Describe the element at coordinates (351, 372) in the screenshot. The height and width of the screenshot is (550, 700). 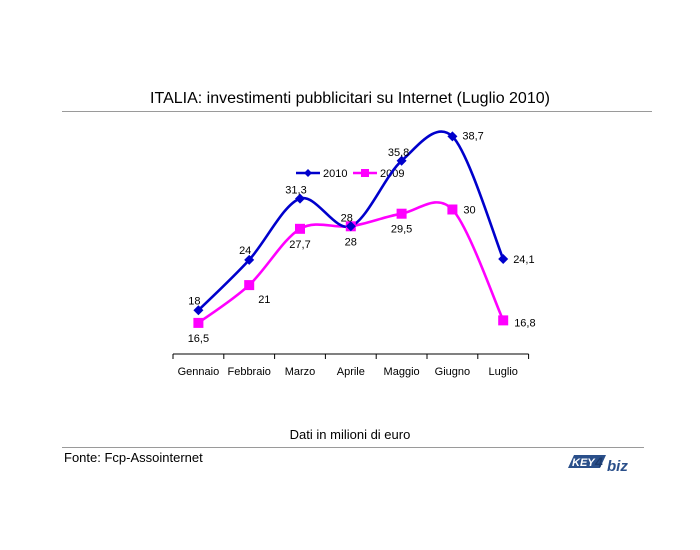
I see `x-tick-label-aprile: Aprile` at that location.